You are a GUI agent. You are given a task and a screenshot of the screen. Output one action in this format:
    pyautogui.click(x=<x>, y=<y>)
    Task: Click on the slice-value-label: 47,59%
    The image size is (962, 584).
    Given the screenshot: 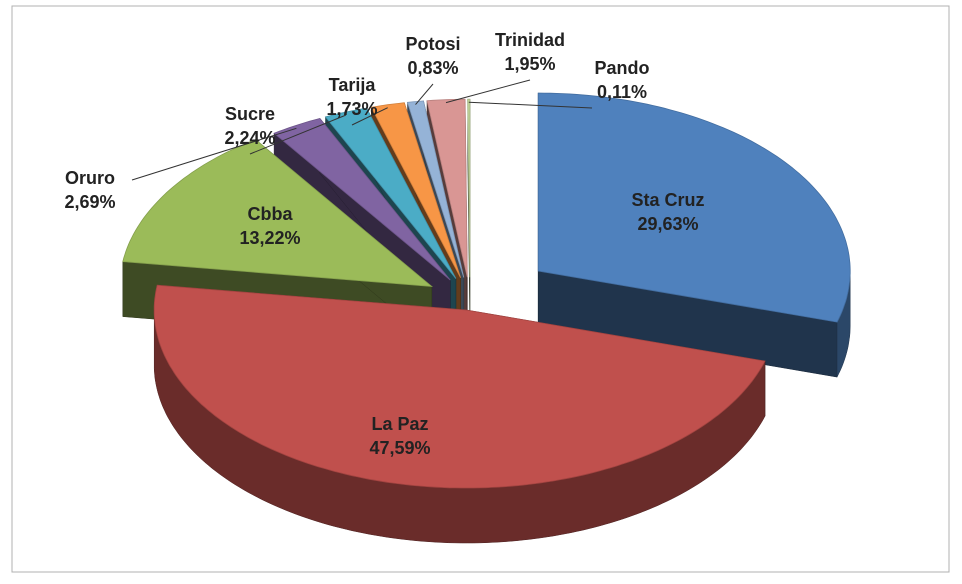 What is the action you would take?
    pyautogui.click(x=399, y=448)
    